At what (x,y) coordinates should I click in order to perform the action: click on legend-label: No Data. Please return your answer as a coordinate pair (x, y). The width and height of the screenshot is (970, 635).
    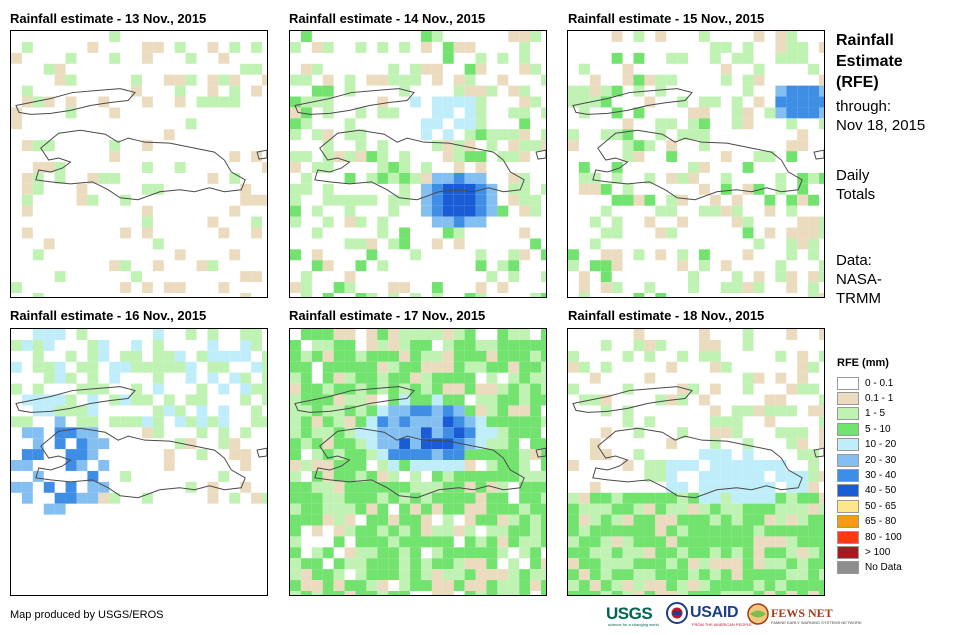
    Looking at the image, I should click on (883, 568).